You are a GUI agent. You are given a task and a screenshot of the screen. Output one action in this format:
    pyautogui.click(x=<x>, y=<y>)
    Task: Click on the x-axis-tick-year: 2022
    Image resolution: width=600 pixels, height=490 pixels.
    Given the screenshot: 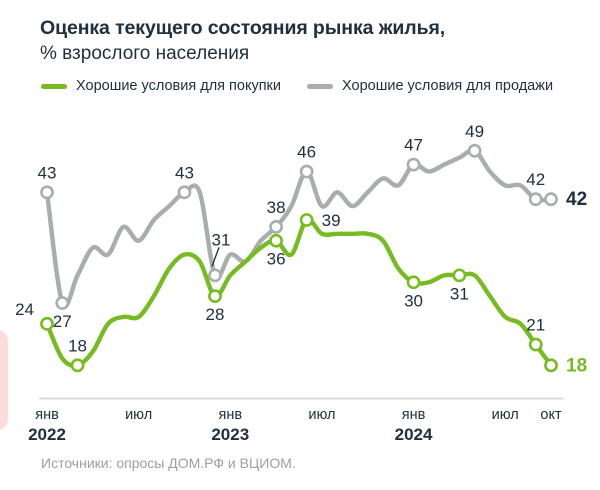 What is the action you would take?
    pyautogui.click(x=47, y=434)
    